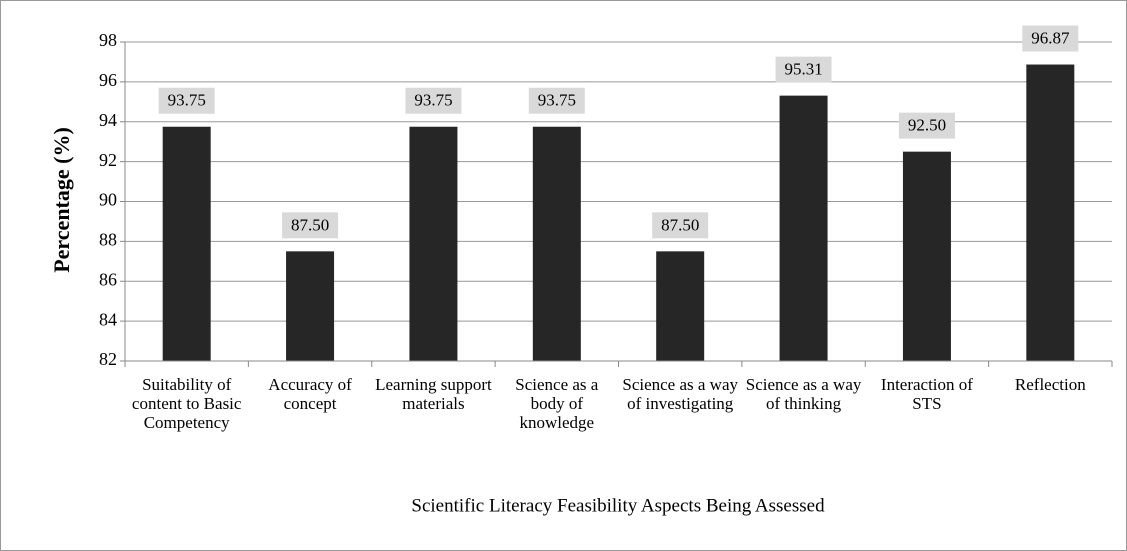 Image resolution: width=1127 pixels, height=551 pixels. What do you see at coordinates (108, 319) in the screenshot?
I see `y-tick-label: 84` at bounding box center [108, 319].